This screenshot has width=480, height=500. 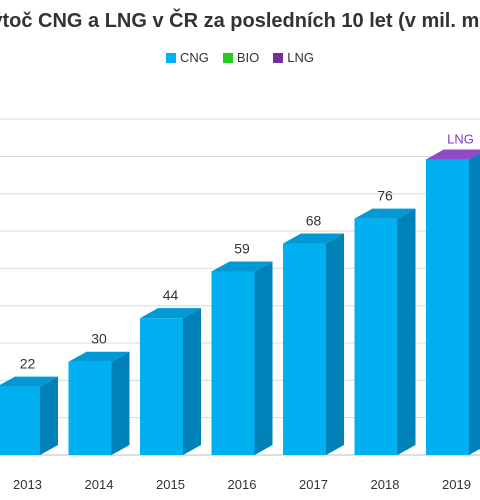 I want to click on data-label: 30, so click(x=99, y=339).